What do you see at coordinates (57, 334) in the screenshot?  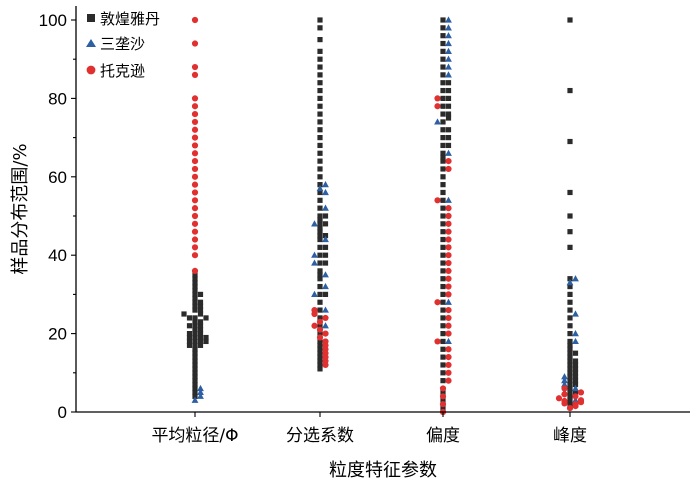 I see `y-tick-label: 20` at bounding box center [57, 334].